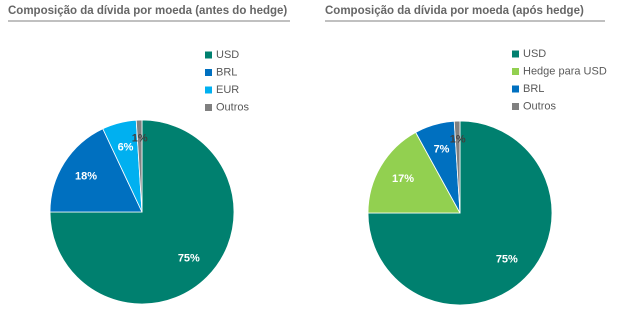 Image resolution: width=619 pixels, height=319 pixels. I want to click on data-label: 18%, so click(86, 176).